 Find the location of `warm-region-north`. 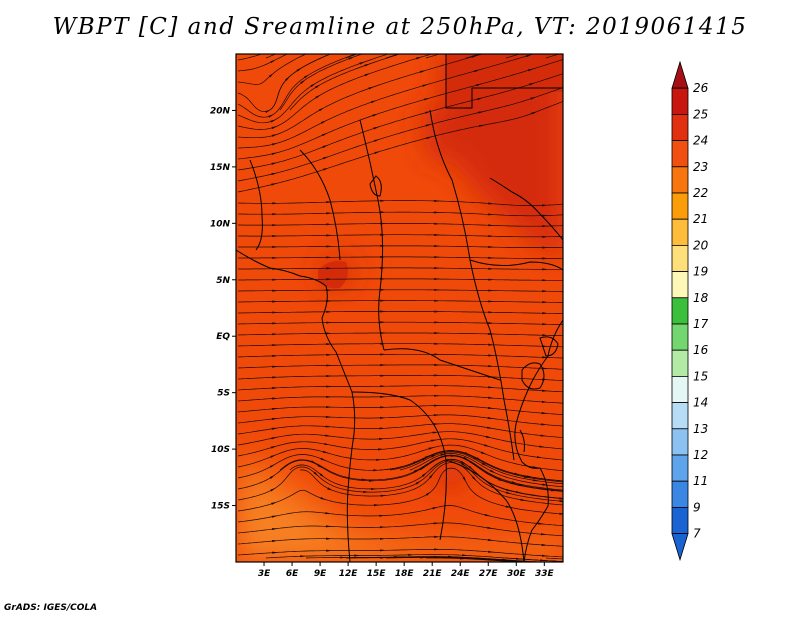

warm-region-north is located at coordinates (440, 135).